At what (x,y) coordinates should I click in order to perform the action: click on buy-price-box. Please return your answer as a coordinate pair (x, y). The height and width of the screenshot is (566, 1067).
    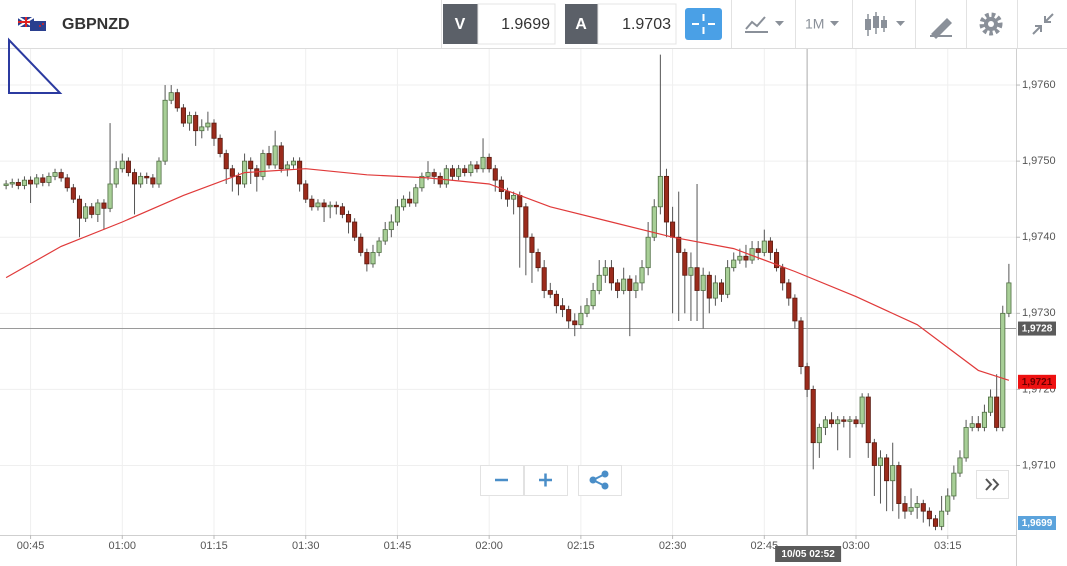
    Looking at the image, I should click on (637, 24).